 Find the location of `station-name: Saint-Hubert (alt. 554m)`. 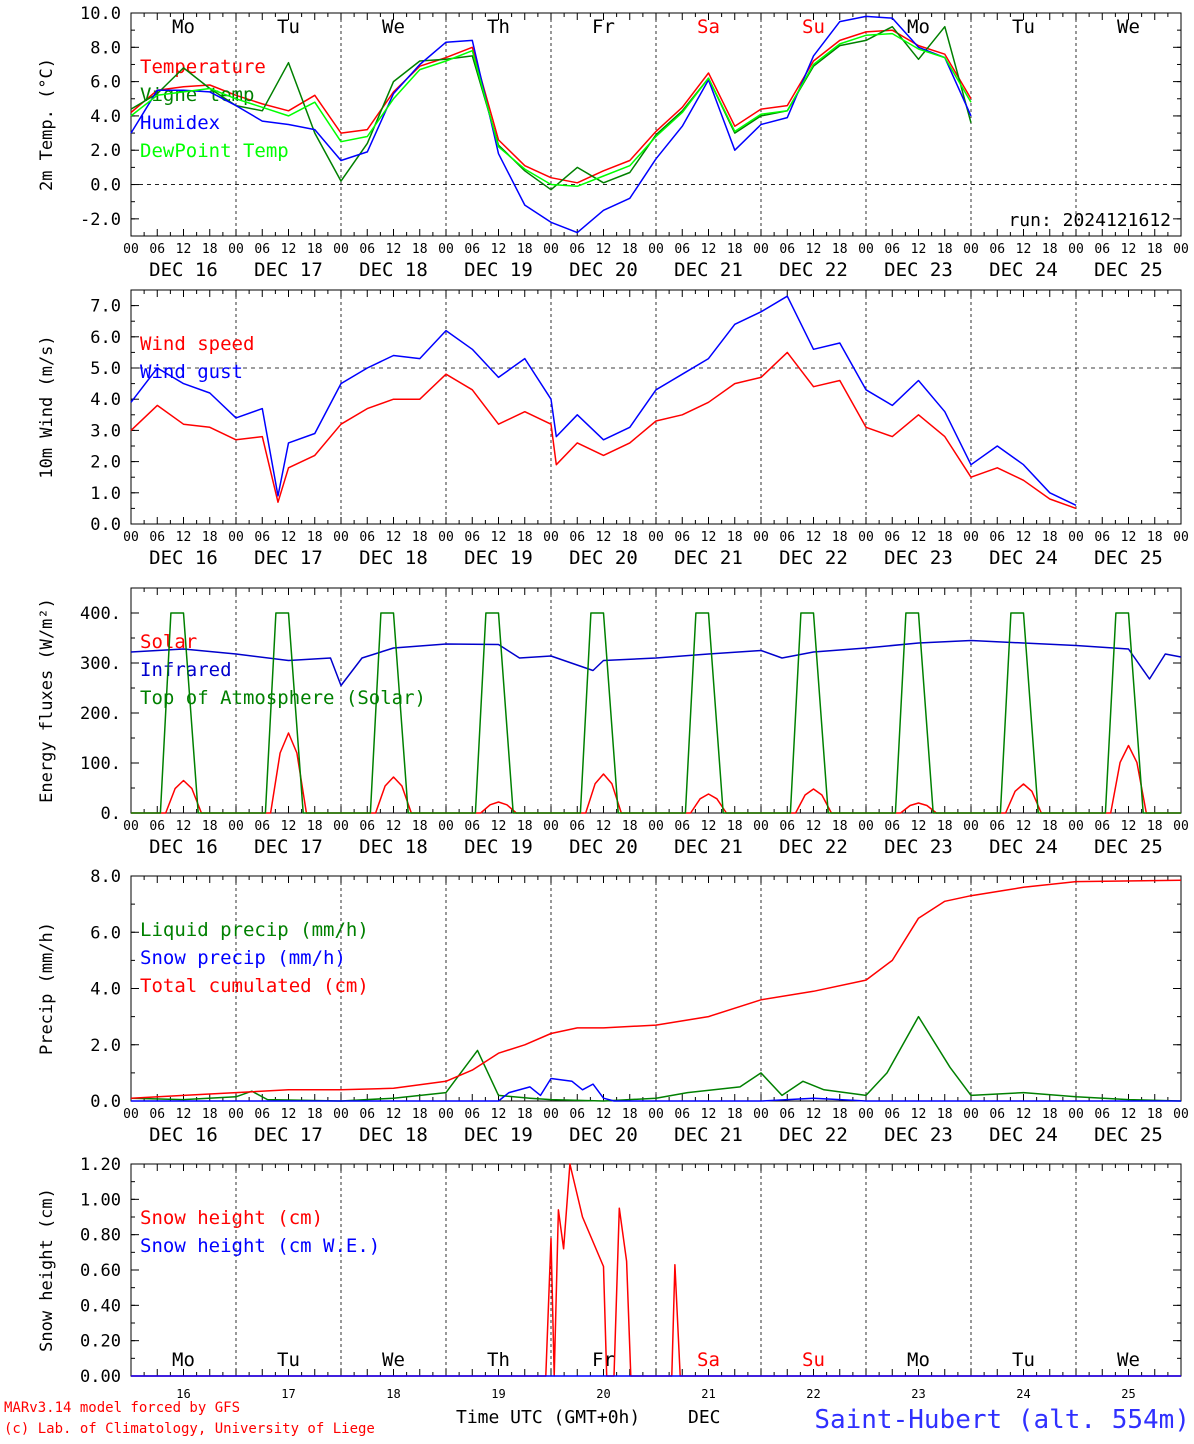

station-name: Saint-Hubert (alt. 554m) is located at coordinates (1002, 1420).